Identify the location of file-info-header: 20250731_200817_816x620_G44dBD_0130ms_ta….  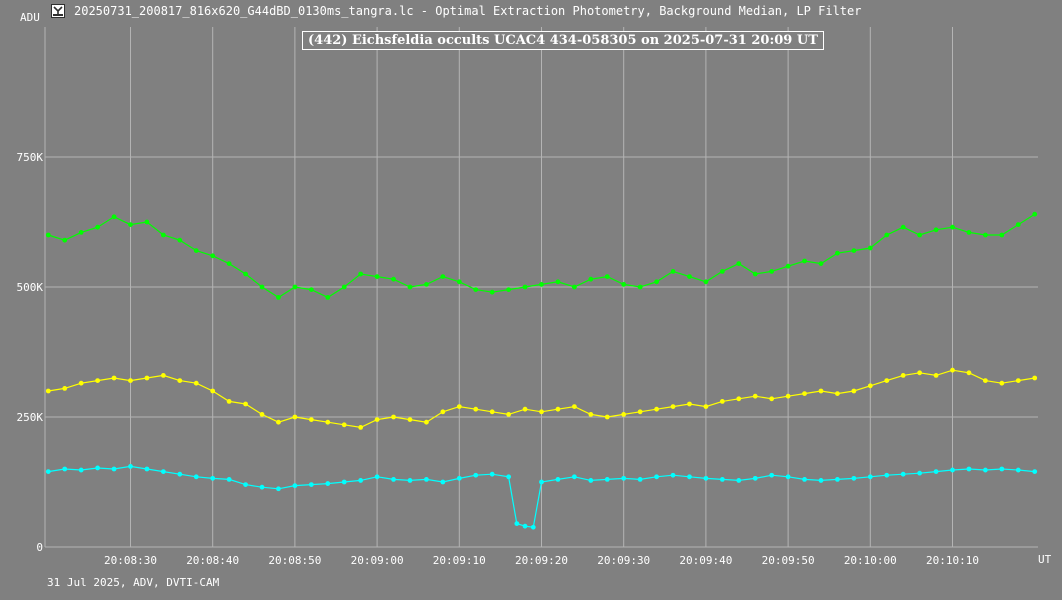
(468, 11).